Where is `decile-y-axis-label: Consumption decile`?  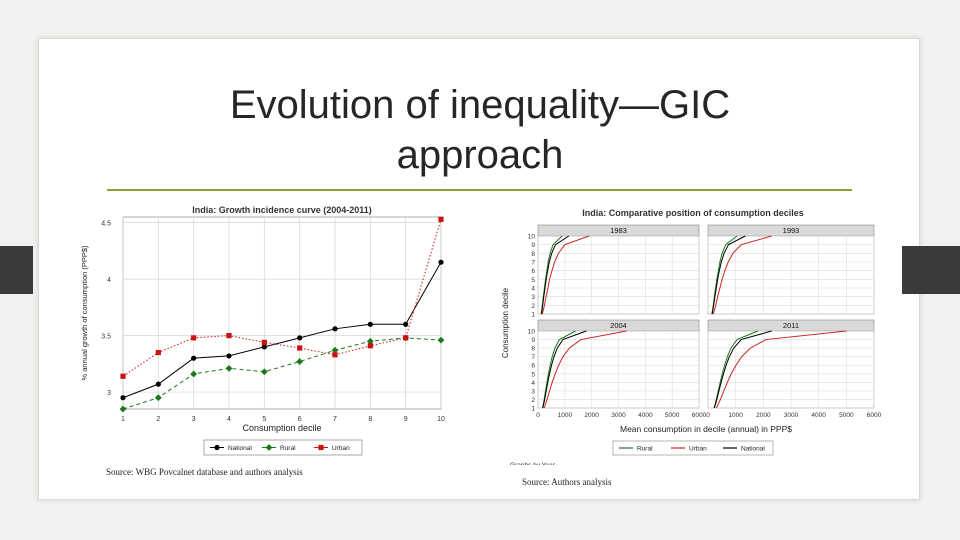 decile-y-axis-label: Consumption decile is located at coordinates (505, 322).